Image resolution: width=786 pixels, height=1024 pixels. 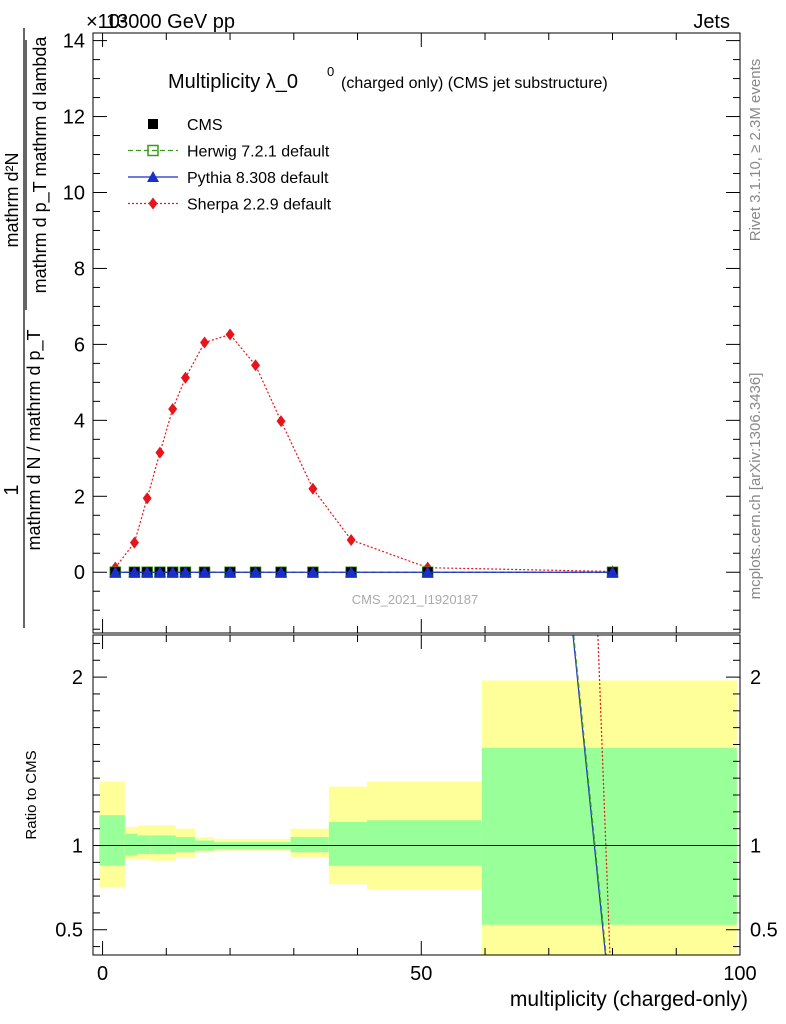 What do you see at coordinates (12, 489) in the screenshot?
I see `ylabel-prefix-num: 1` at bounding box center [12, 489].